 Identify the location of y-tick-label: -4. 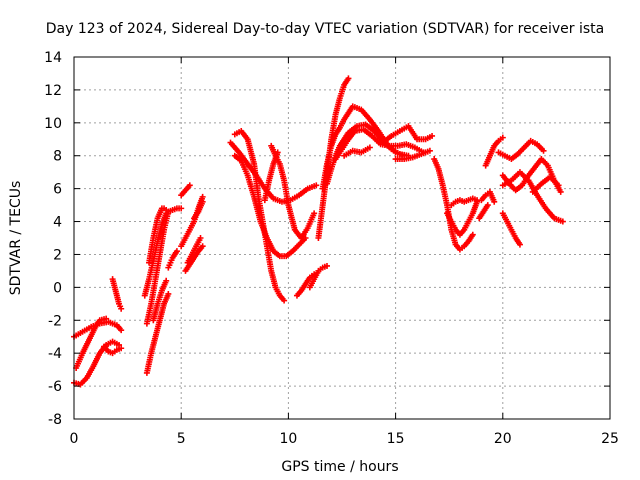
(55, 354).